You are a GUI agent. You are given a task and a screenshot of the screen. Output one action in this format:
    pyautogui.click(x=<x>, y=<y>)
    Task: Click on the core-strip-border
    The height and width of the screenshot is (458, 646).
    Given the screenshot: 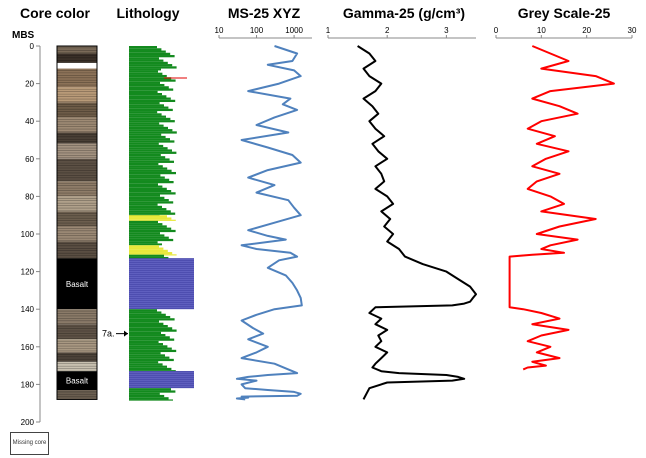 What is the action you would take?
    pyautogui.click(x=77, y=222)
    